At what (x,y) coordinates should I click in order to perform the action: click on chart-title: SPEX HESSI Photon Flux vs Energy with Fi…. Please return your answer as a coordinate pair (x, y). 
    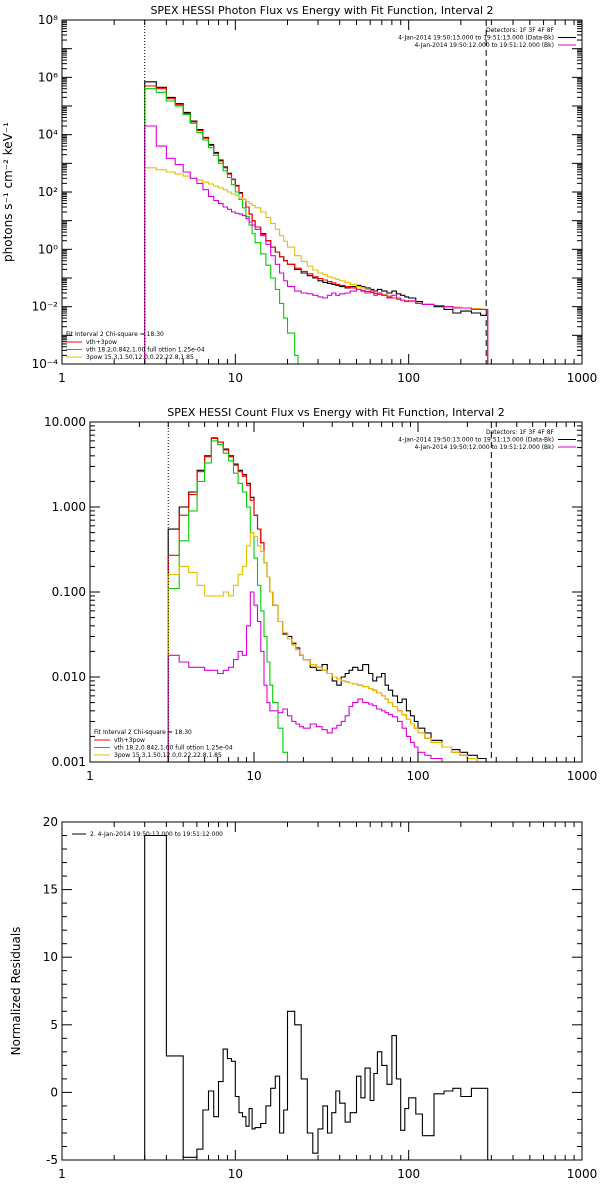
    Looking at the image, I should click on (321, 10).